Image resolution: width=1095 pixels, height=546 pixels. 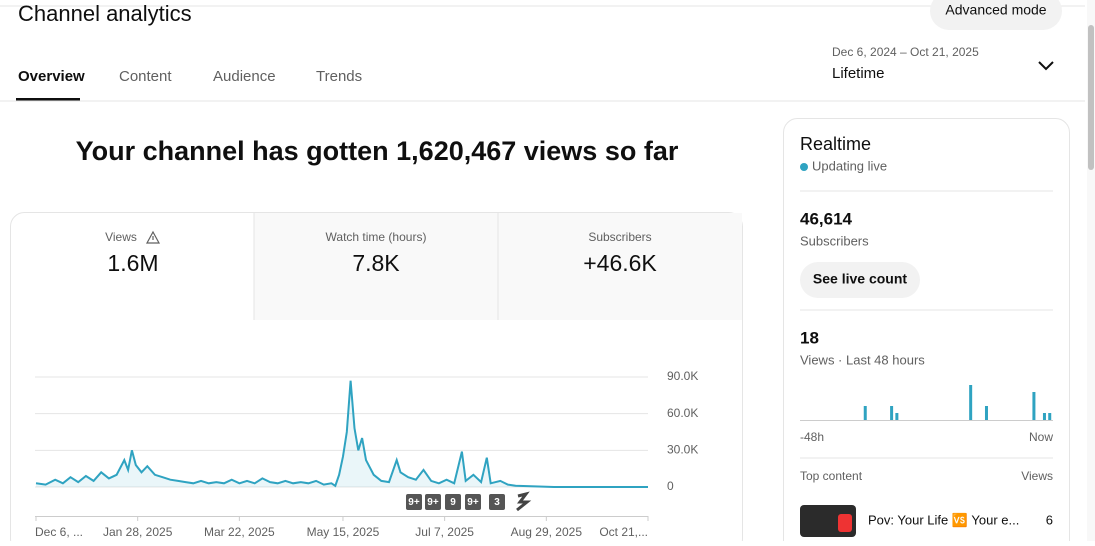 What do you see at coordinates (682, 376) in the screenshot?
I see `y-tick-label: 90.0K` at bounding box center [682, 376].